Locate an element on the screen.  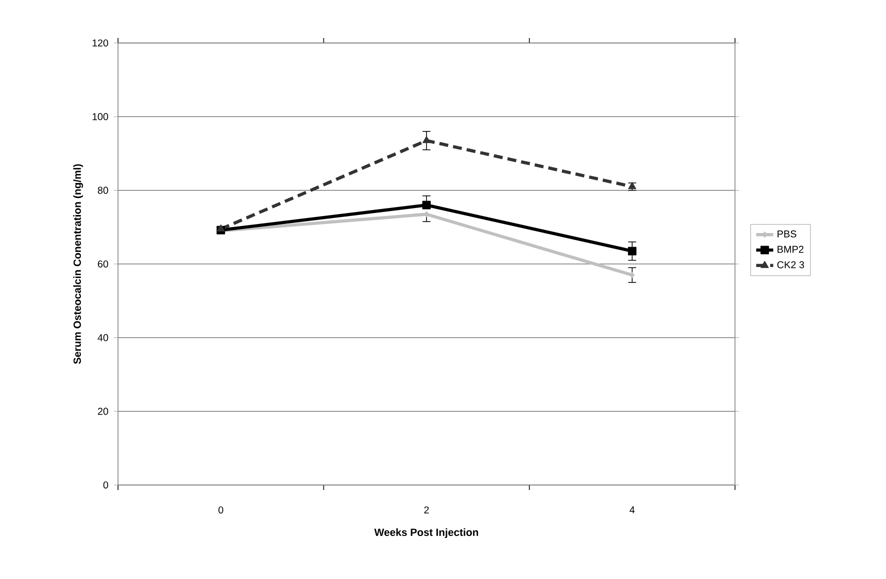
x-tick-label: 4 is located at coordinates (632, 510).